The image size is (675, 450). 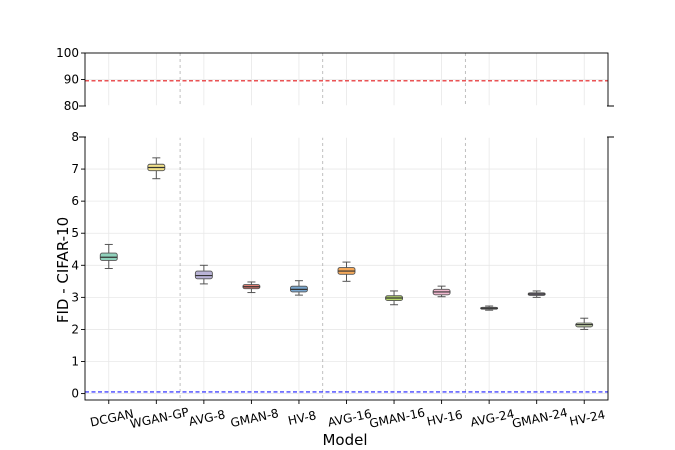 What do you see at coordinates (75, 233) in the screenshot?
I see `y-tick-label: 5` at bounding box center [75, 233].